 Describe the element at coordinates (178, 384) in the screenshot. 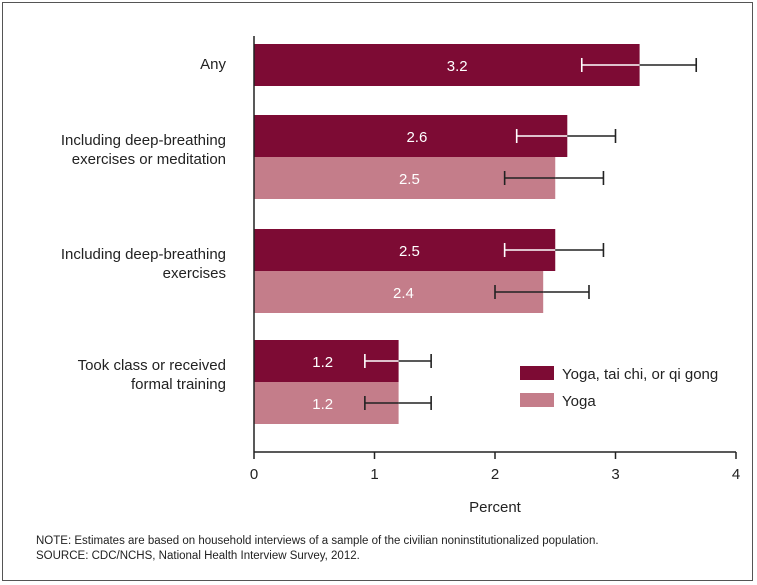

I see `category-label: formal training` at that location.